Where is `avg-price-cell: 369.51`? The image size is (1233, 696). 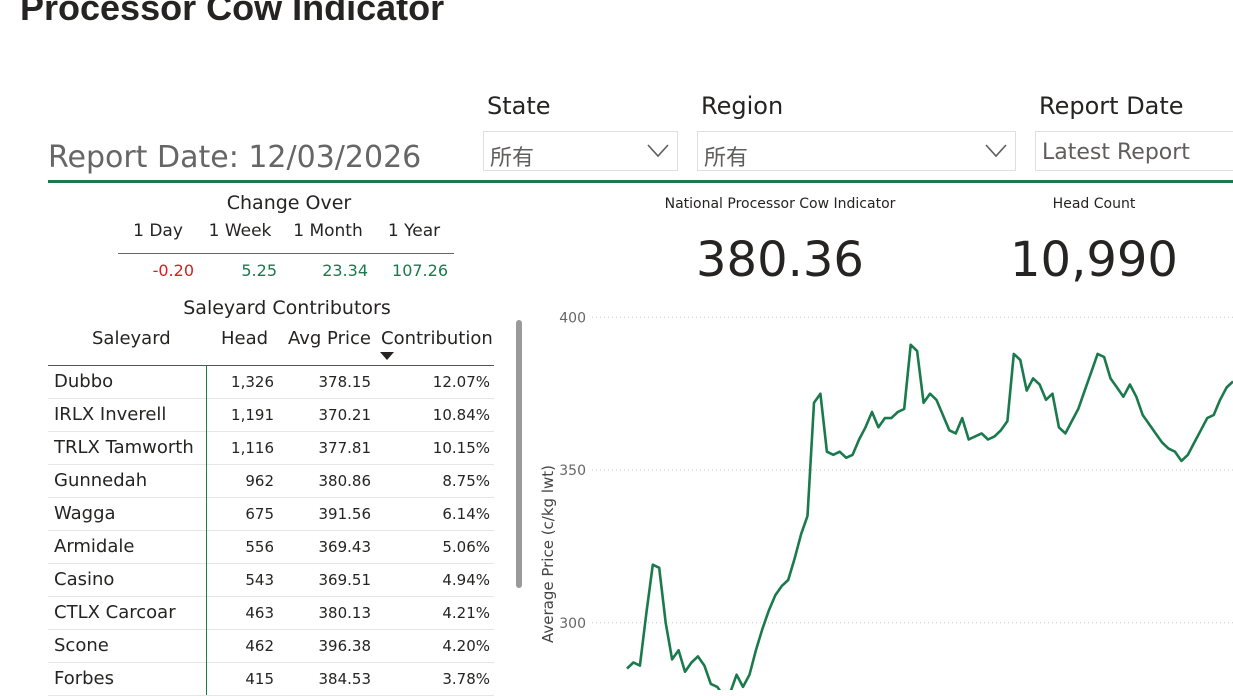 avg-price-cell: 369.51 is located at coordinates (345, 580).